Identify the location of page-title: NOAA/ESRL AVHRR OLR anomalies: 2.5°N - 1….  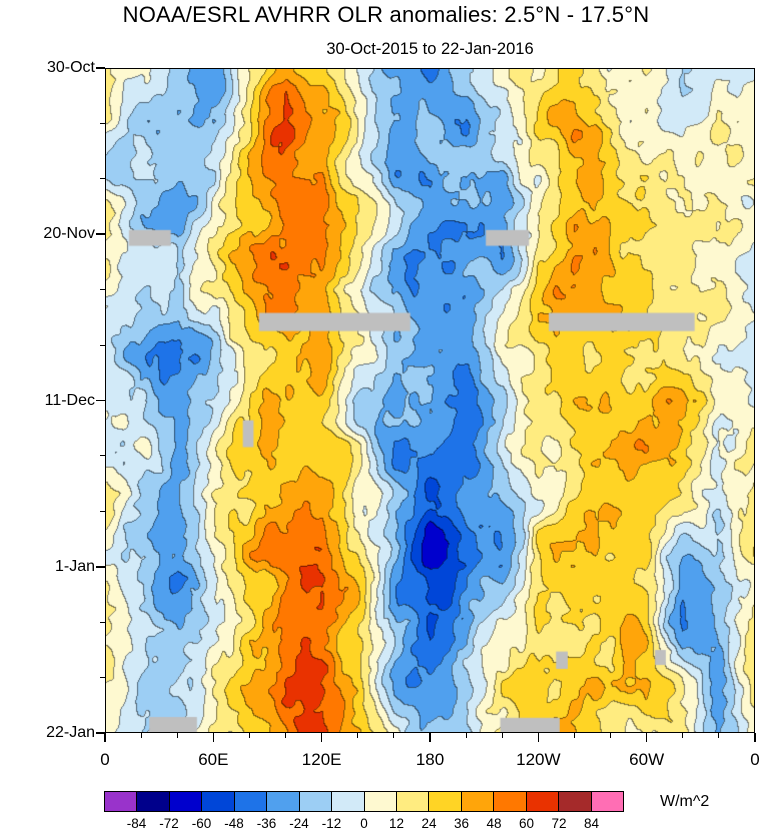
(386, 14).